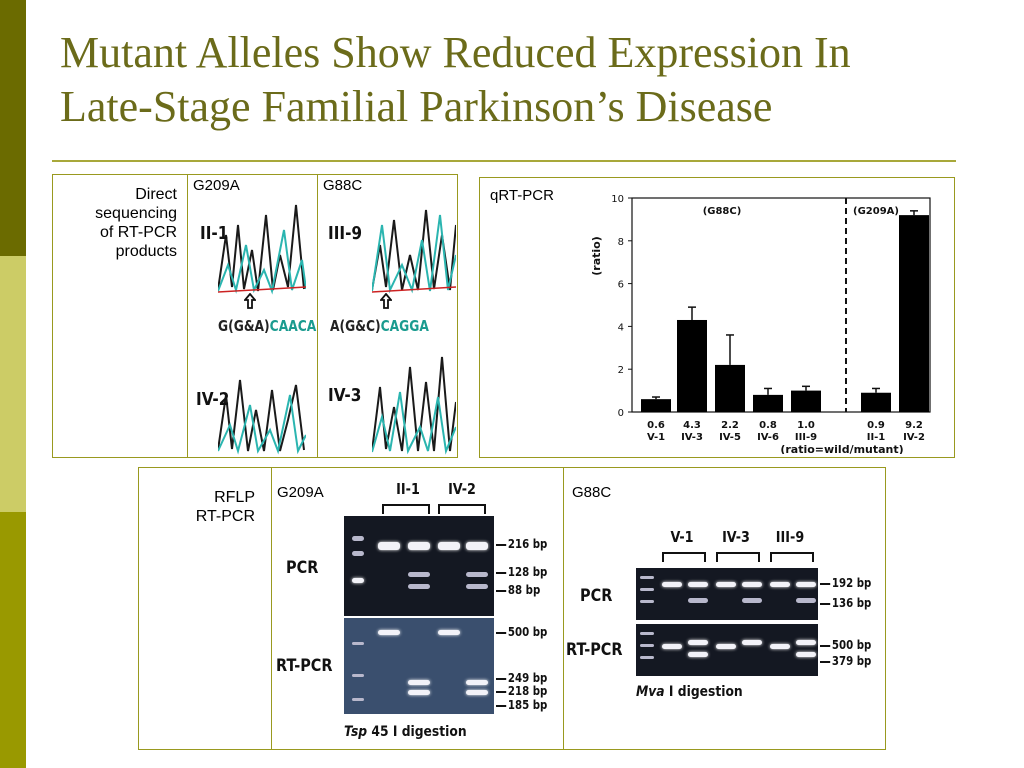  I want to click on value-label: 4.3, so click(692, 425).